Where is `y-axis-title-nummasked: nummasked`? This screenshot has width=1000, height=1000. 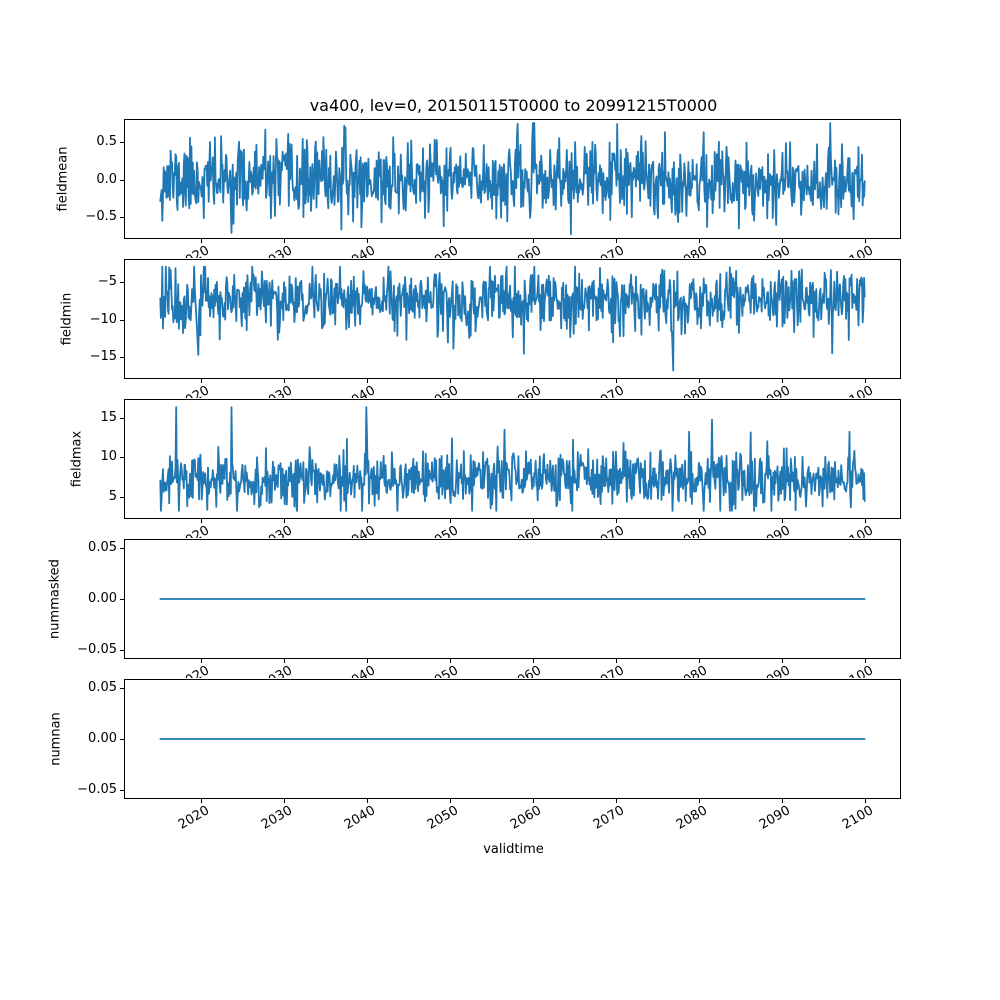
y-axis-title-nummasked: nummasked is located at coordinates (55, 599).